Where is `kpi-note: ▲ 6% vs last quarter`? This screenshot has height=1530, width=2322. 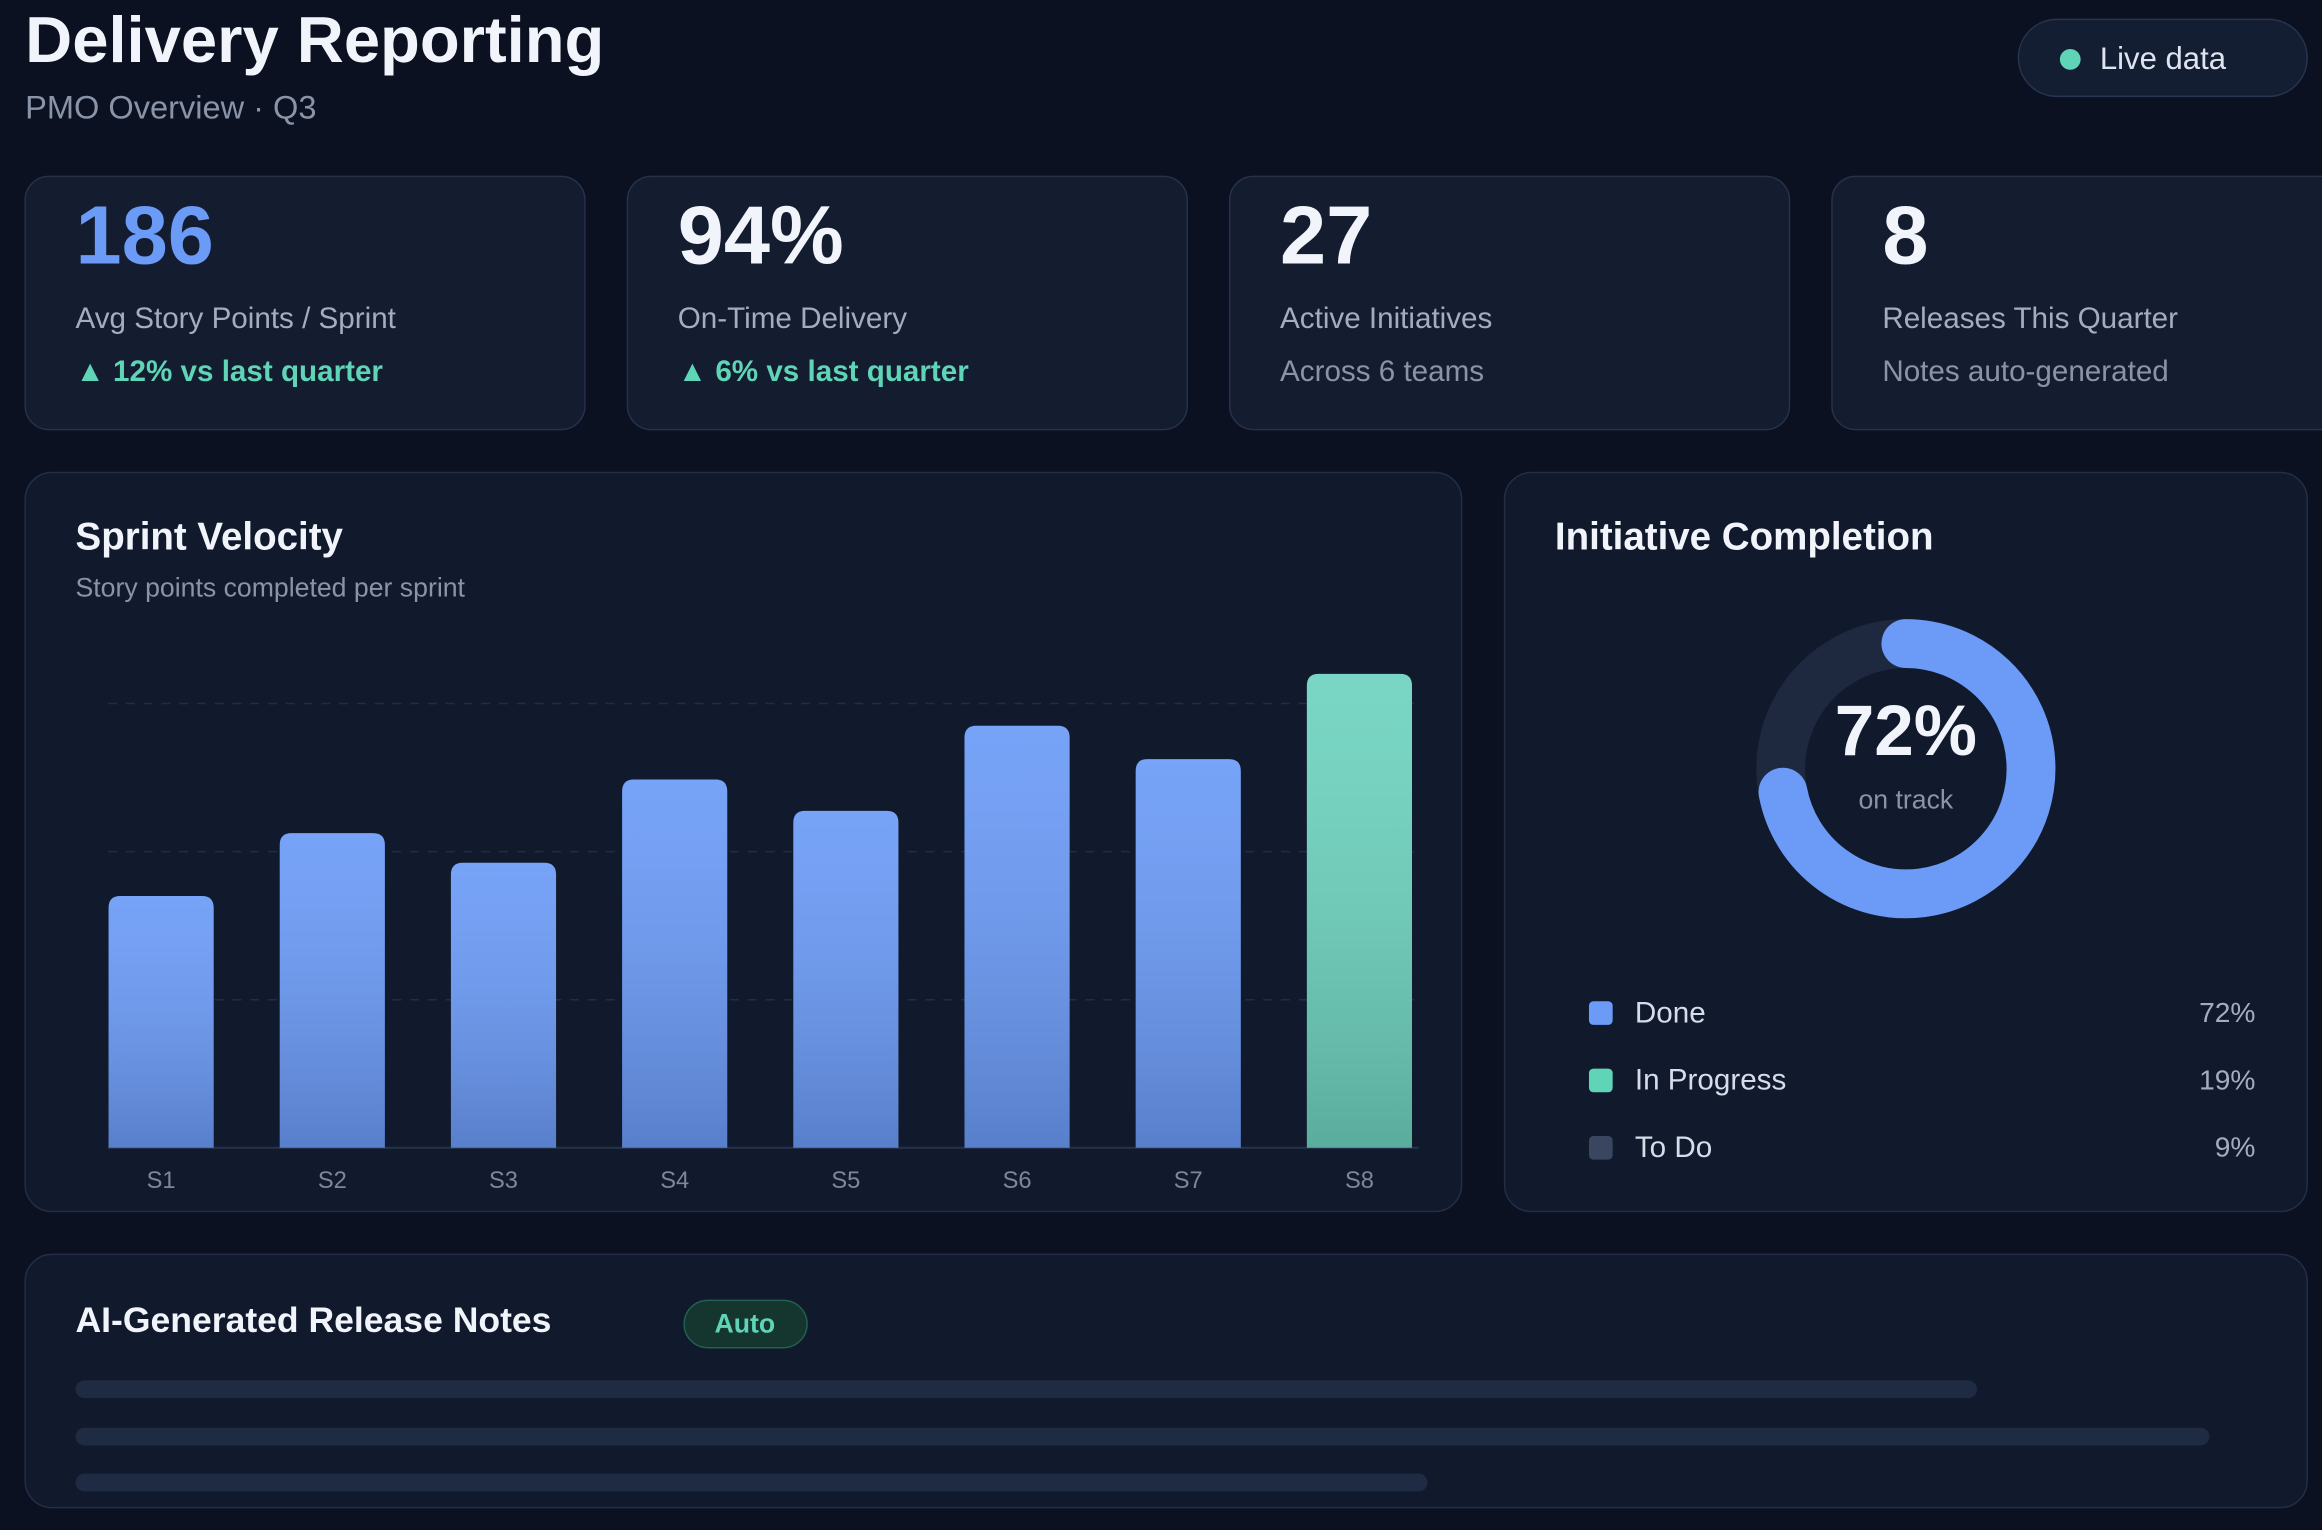
kpi-note: ▲ 6% vs last quarter is located at coordinates (823, 371).